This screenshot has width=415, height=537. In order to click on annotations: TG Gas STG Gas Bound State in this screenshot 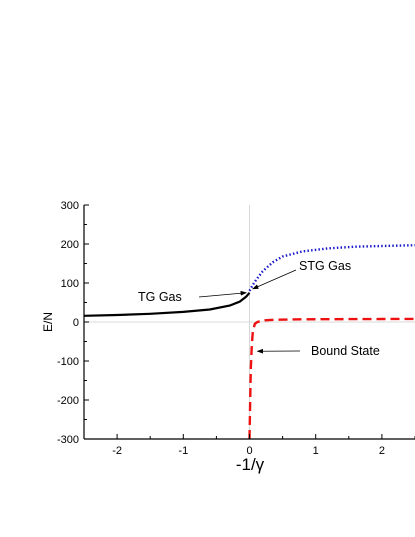, I will do `click(259, 308)`.